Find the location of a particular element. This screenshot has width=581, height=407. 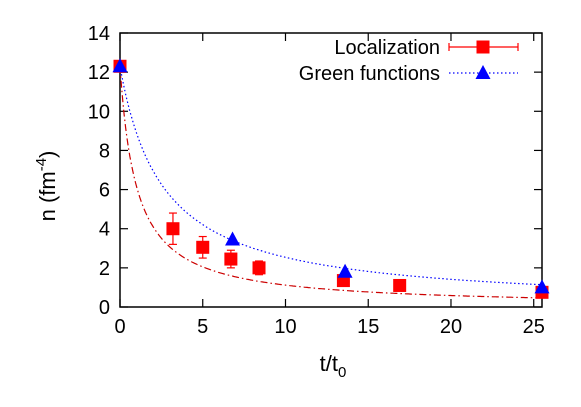

y-tick-label: 12 is located at coordinates (99, 73).